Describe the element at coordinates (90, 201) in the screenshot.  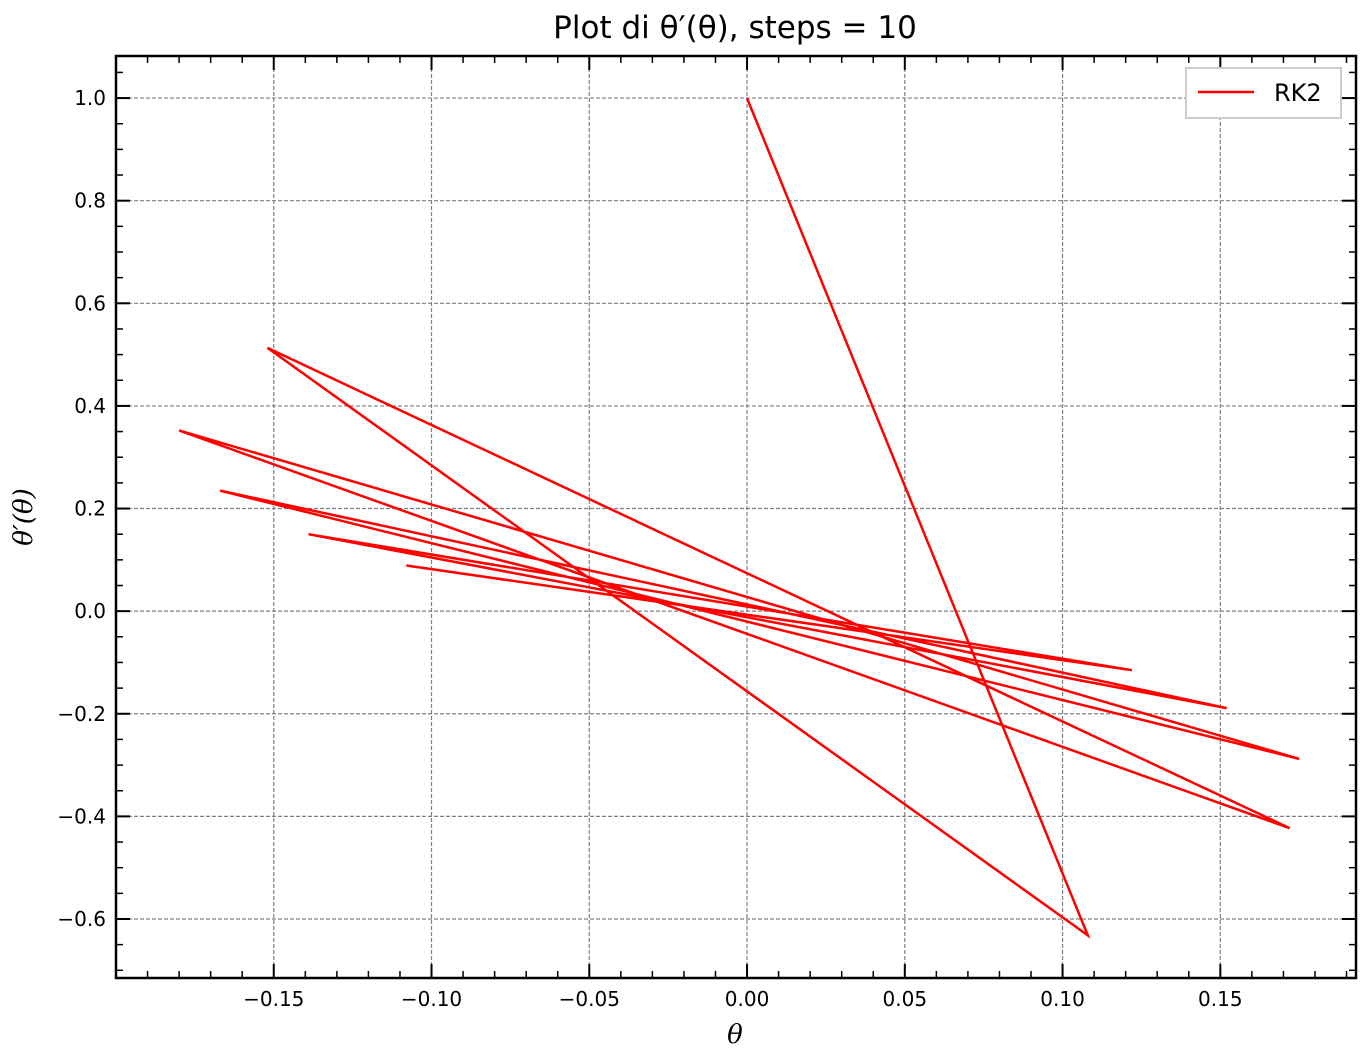
I see `y-tick-label: 0.8` at that location.